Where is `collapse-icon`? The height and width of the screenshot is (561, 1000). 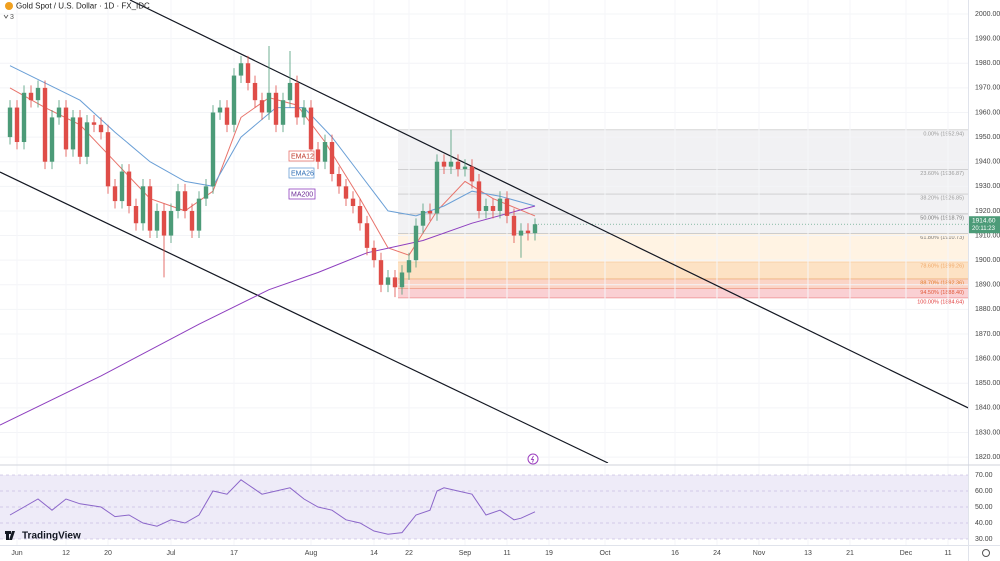
collapse-icon is located at coordinates (6, 16).